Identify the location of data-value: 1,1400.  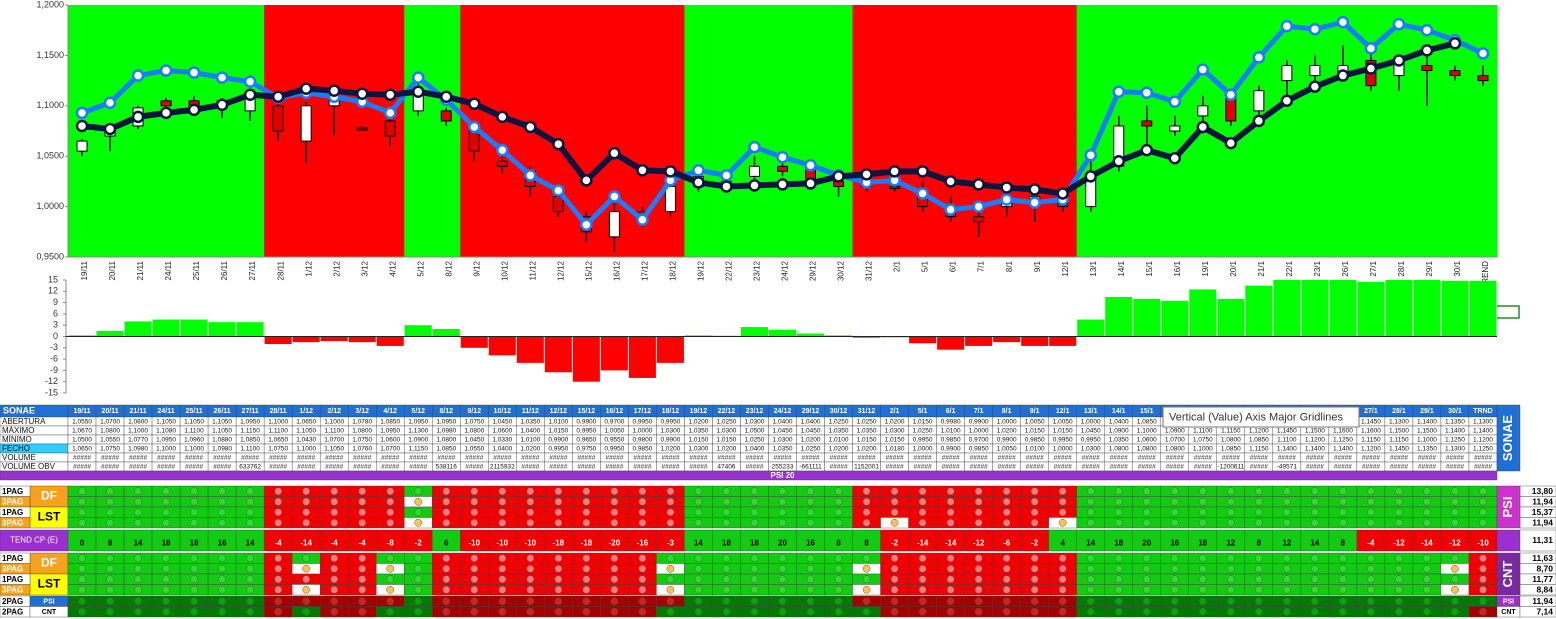
(1287, 448).